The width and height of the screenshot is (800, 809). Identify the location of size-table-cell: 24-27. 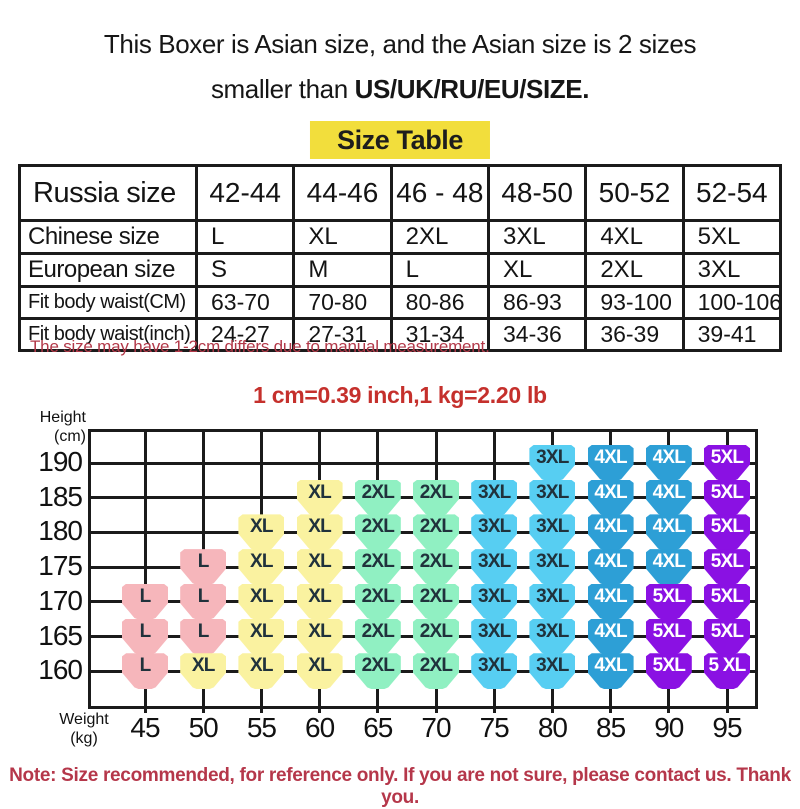
(245, 334).